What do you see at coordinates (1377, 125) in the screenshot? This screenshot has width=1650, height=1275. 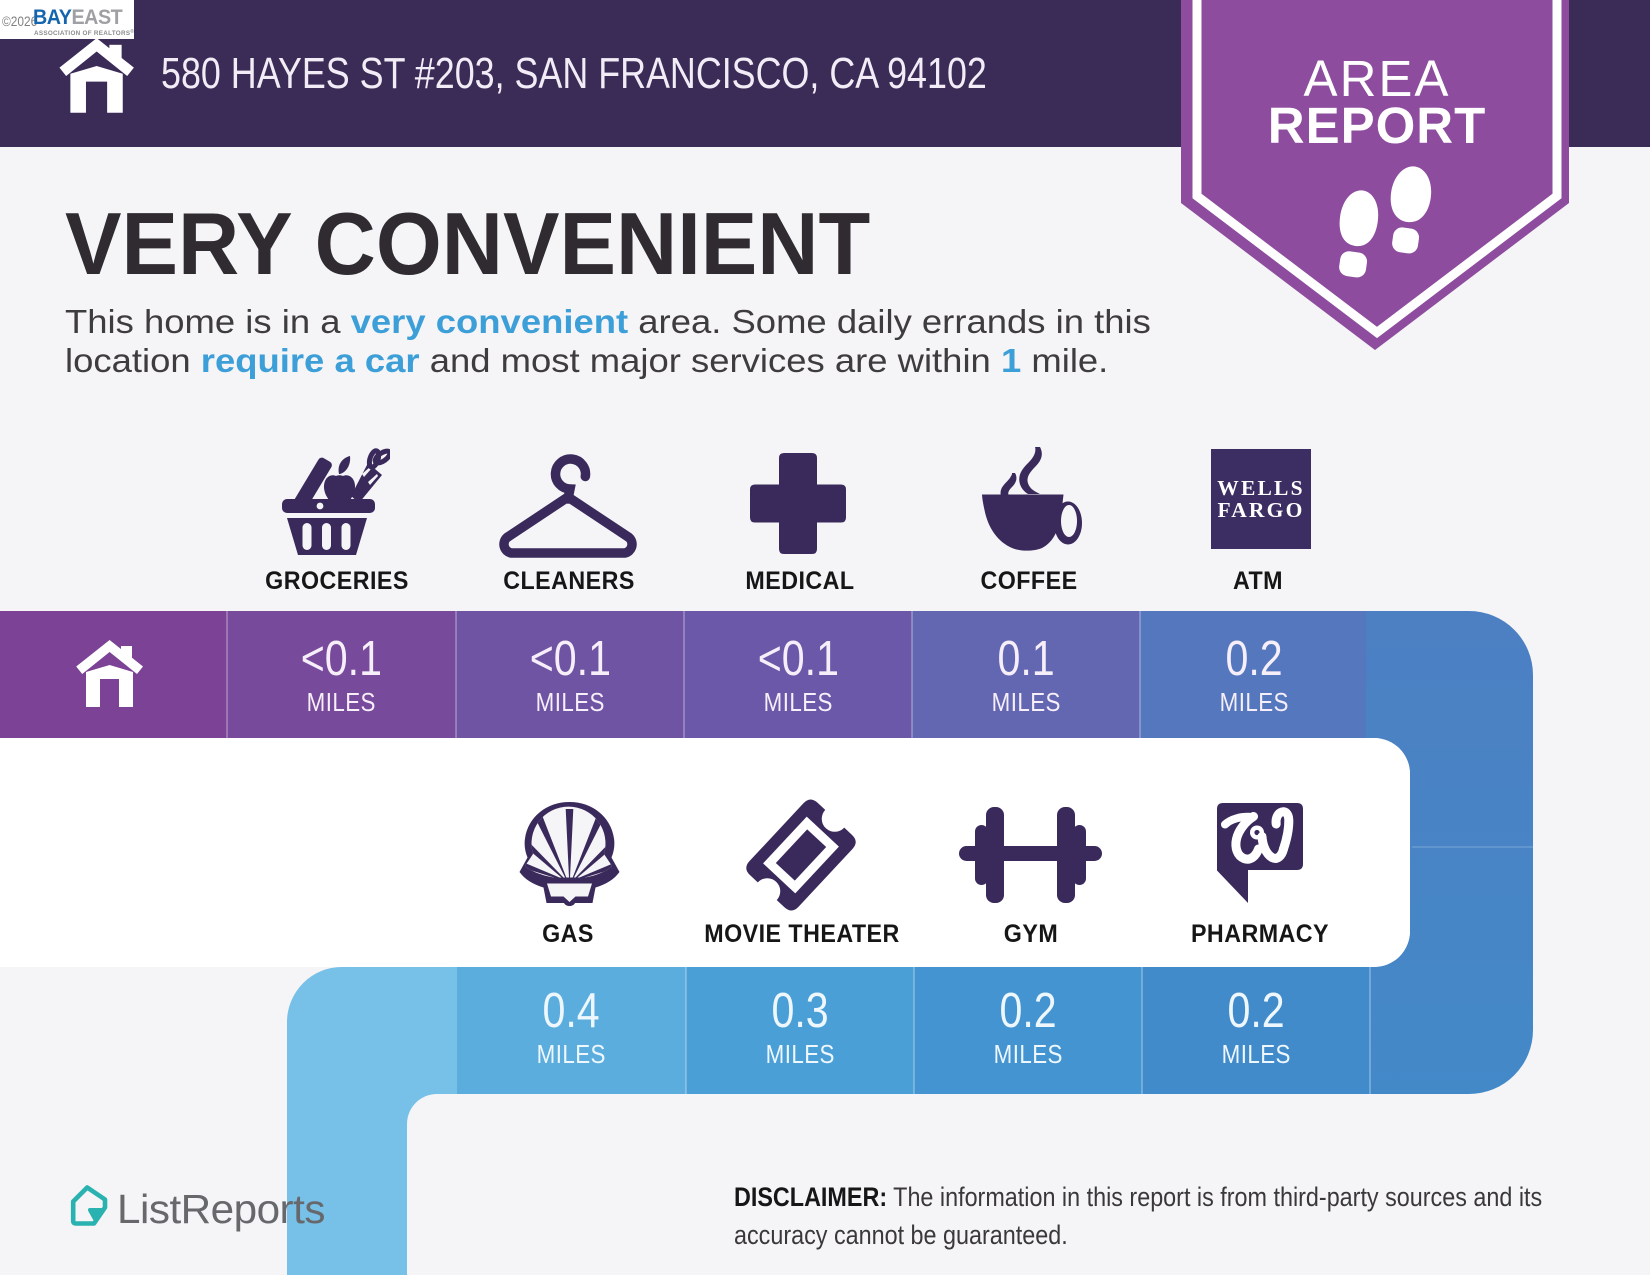 I see `svg-text: REPORT` at bounding box center [1377, 125].